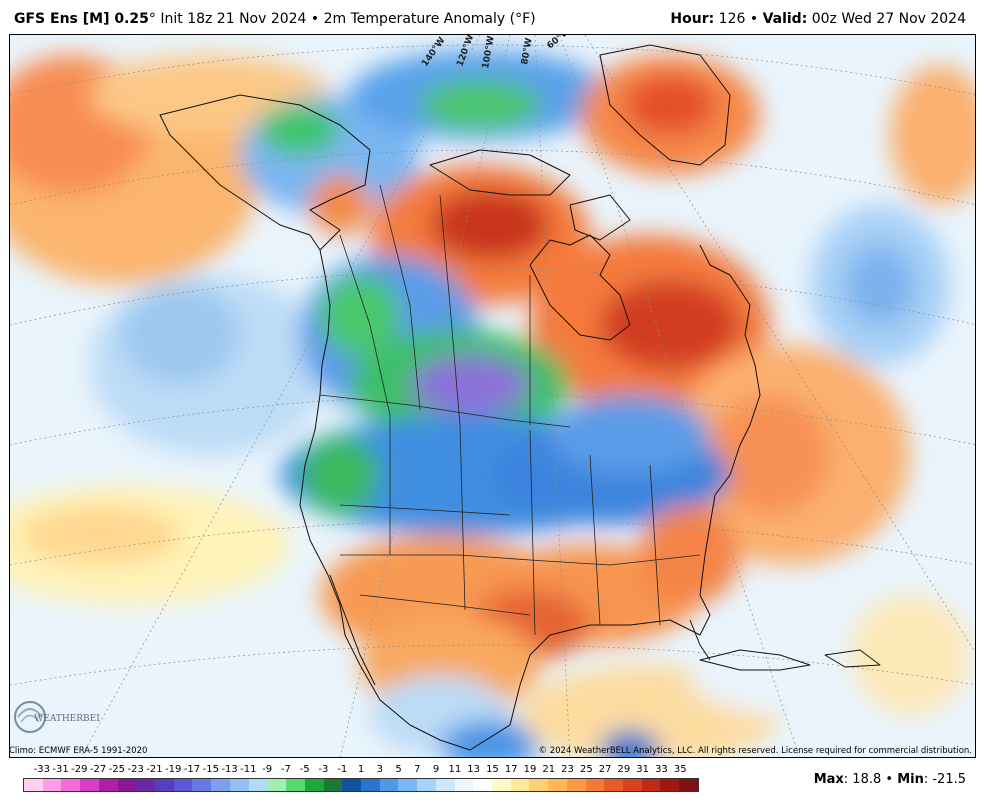  I want to click on colorbar-label: 13, so click(474, 769).